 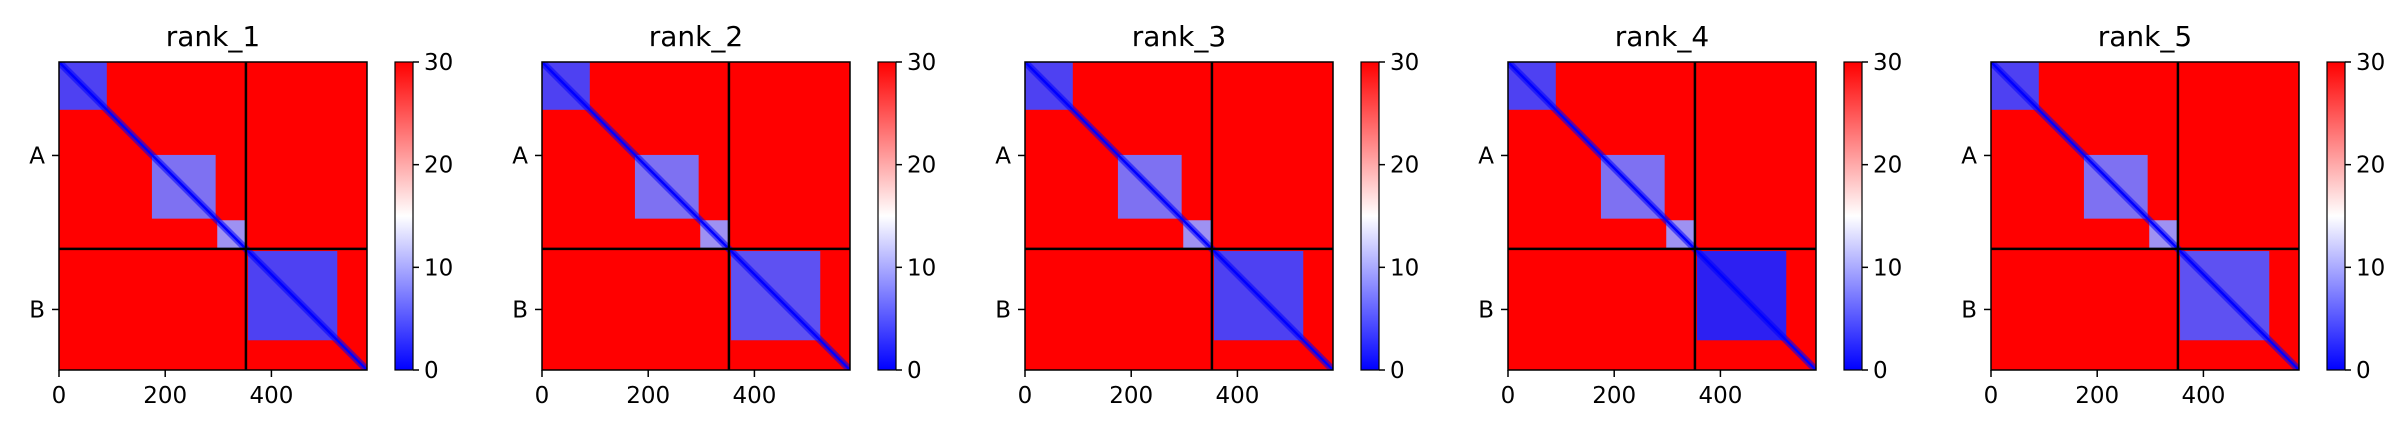 I want to click on panel-title: rank_2, so click(x=696, y=36).